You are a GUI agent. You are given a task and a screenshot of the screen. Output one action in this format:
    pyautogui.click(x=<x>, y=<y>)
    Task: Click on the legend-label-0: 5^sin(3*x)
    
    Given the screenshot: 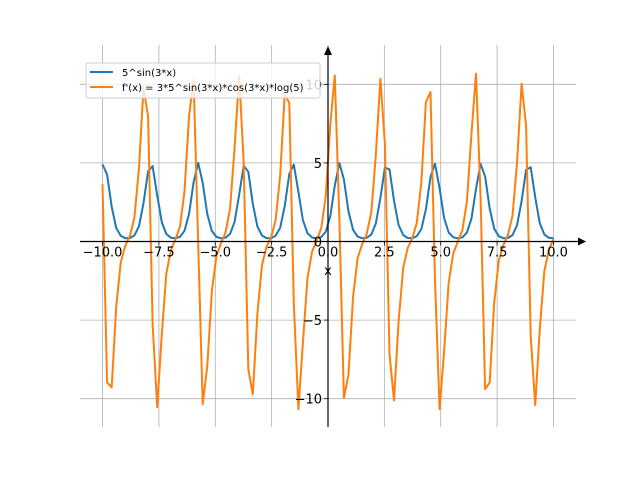 What is the action you would take?
    pyautogui.click(x=149, y=73)
    